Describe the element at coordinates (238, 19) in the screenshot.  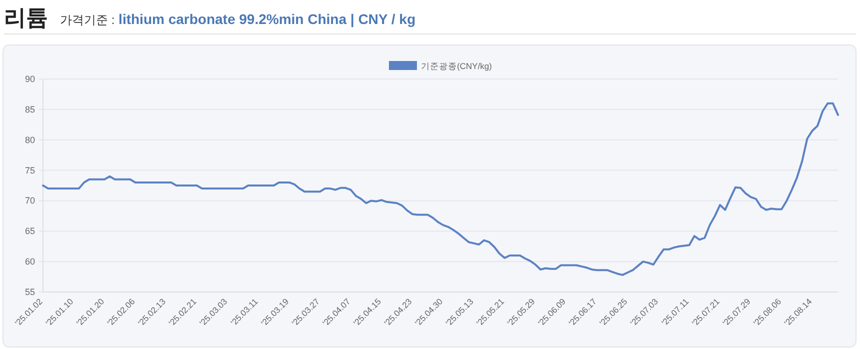
I see `chart-subtitle: 가격기준 : lithium carbonate 99.2%min China | CNY / kg` at that location.